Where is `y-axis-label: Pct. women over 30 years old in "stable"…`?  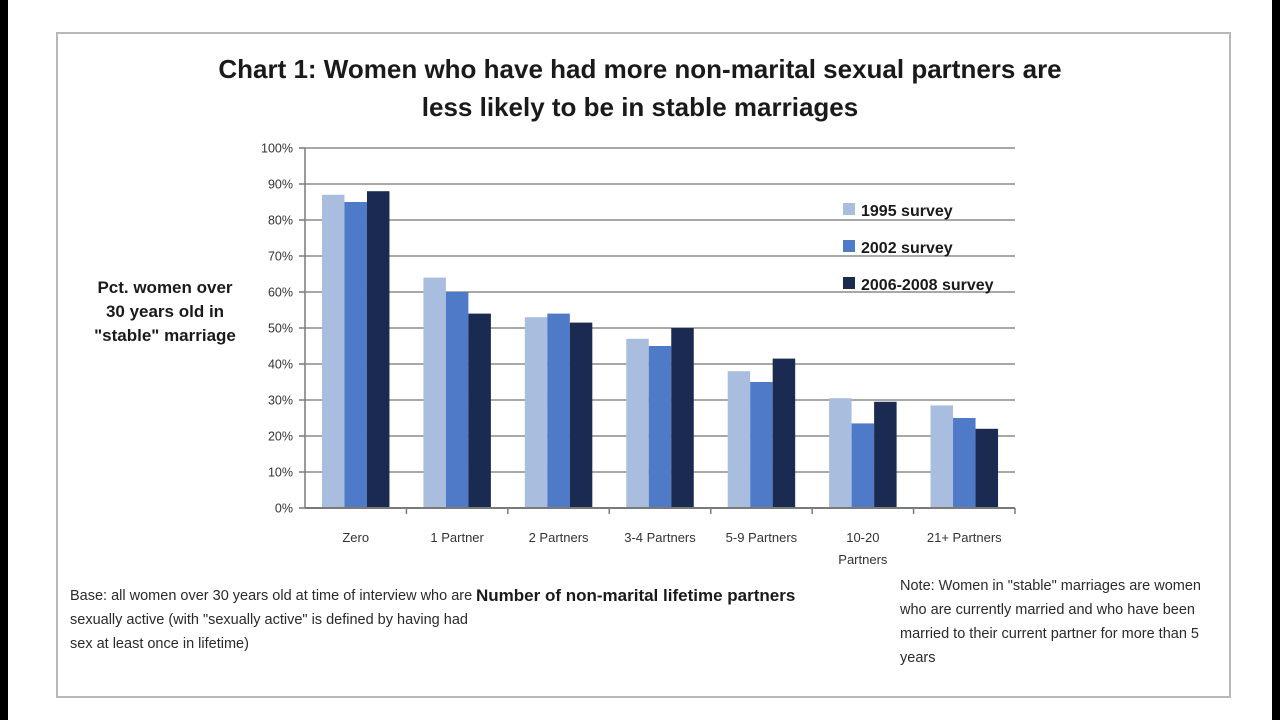 y-axis-label: Pct. women over 30 years old in "stable"… is located at coordinates (165, 312).